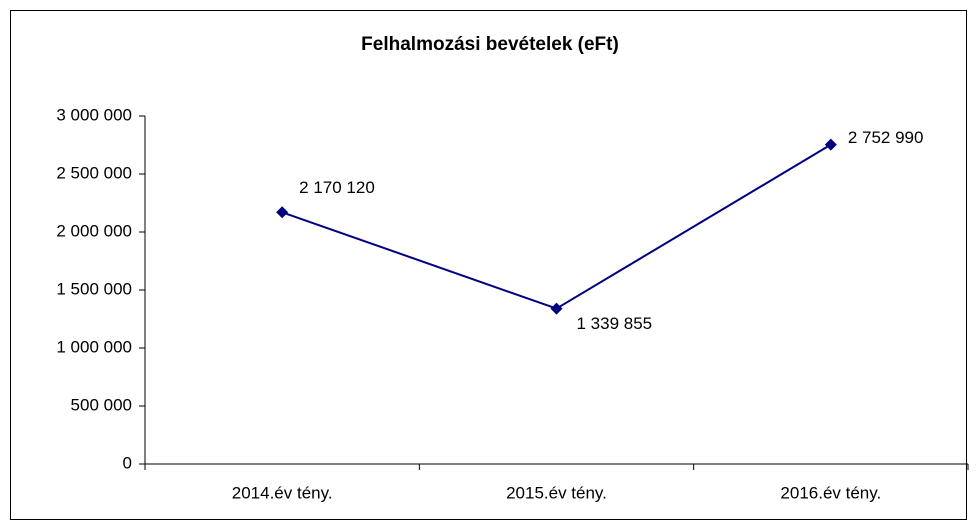  What do you see at coordinates (556, 492) in the screenshot?
I see `x-tick-label: 2015.év tény.` at bounding box center [556, 492].